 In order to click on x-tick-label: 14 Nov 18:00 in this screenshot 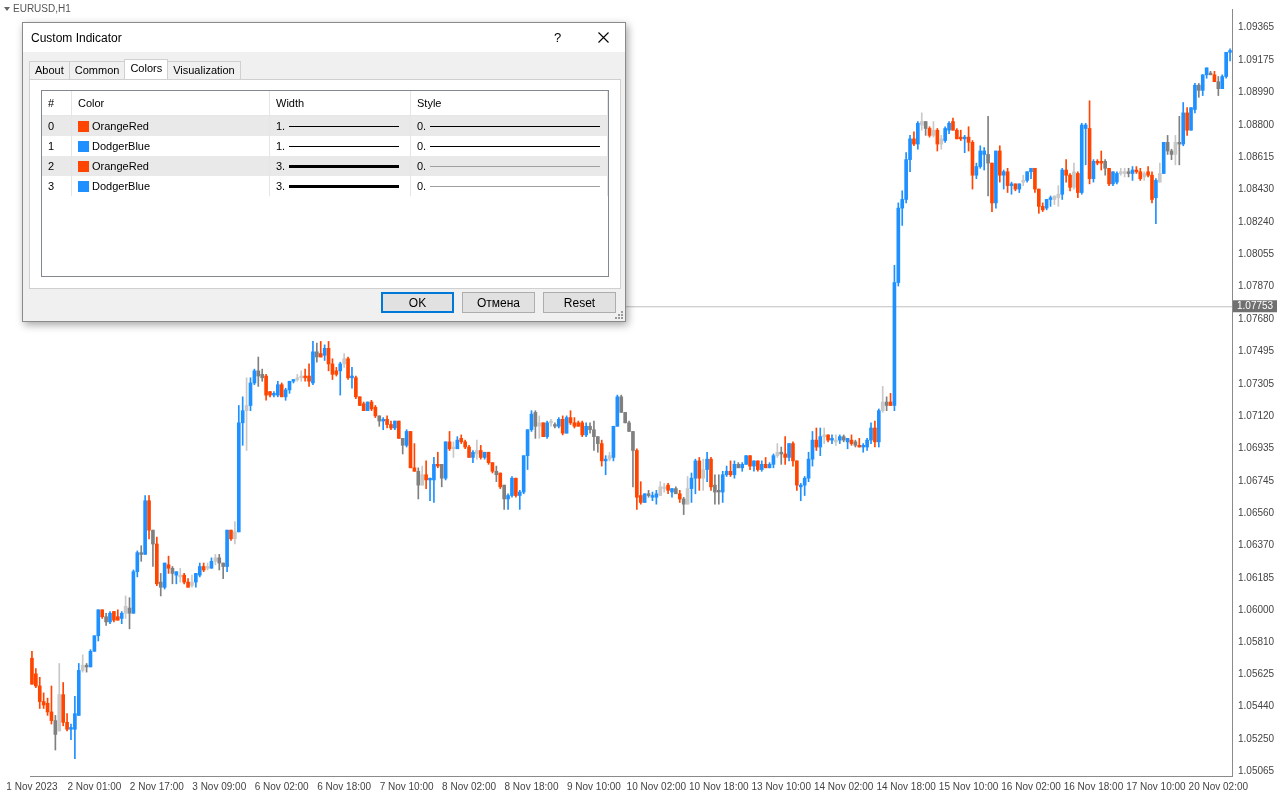, I will do `click(906, 786)`.